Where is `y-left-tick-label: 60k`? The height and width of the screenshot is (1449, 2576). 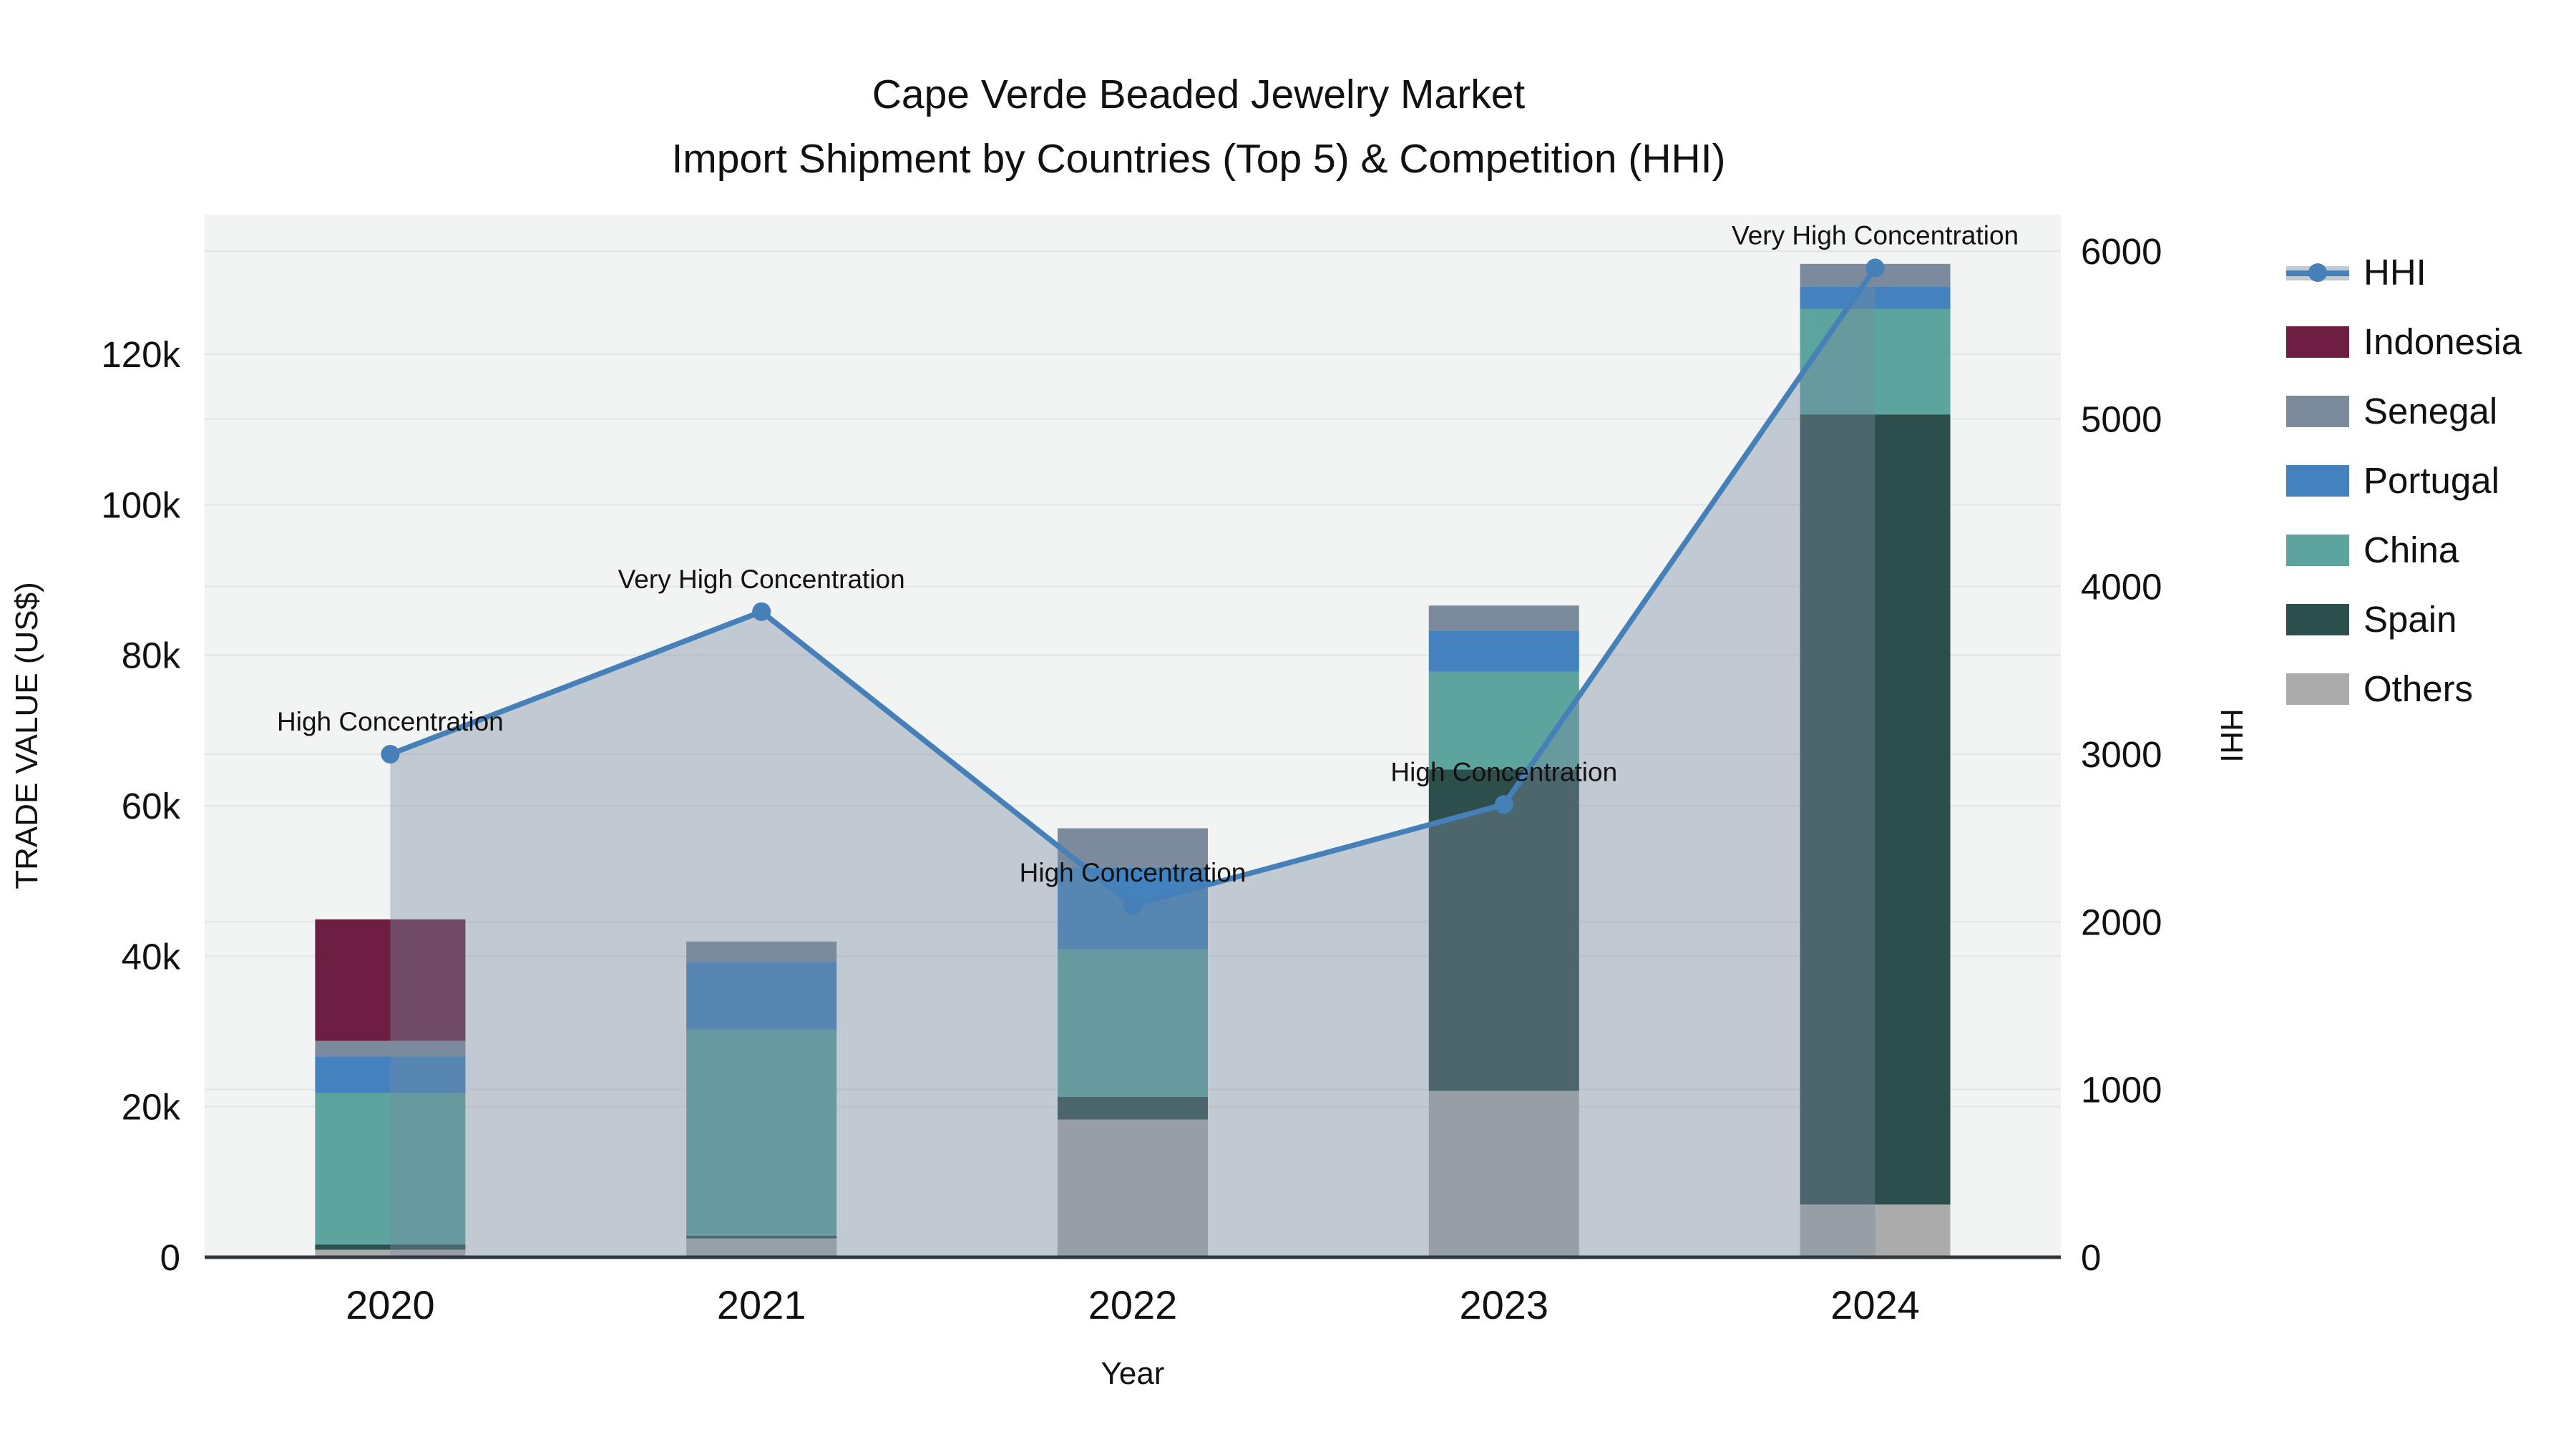 y-left-tick-label: 60k is located at coordinates (151, 806).